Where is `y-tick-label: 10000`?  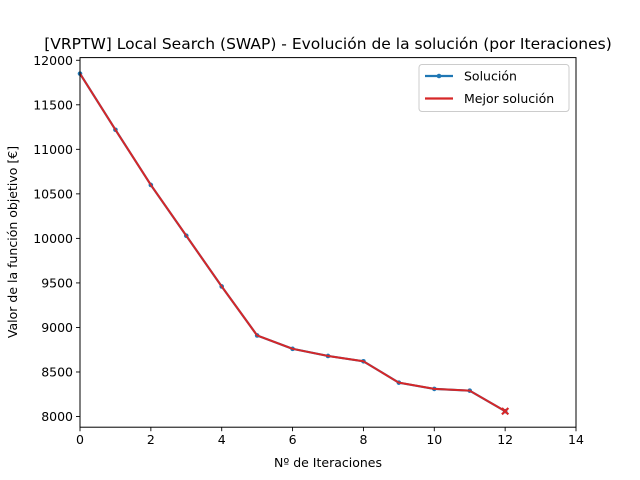
y-tick-label: 10000 is located at coordinates (53, 238).